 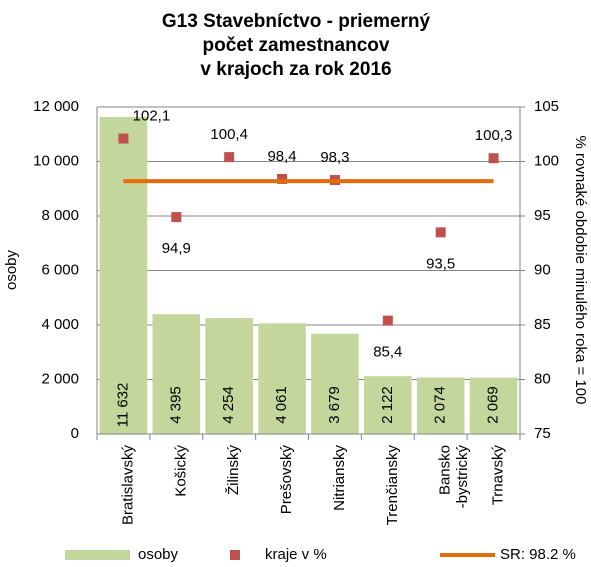 I want to click on point-value-label: 85,4, so click(x=387, y=352).